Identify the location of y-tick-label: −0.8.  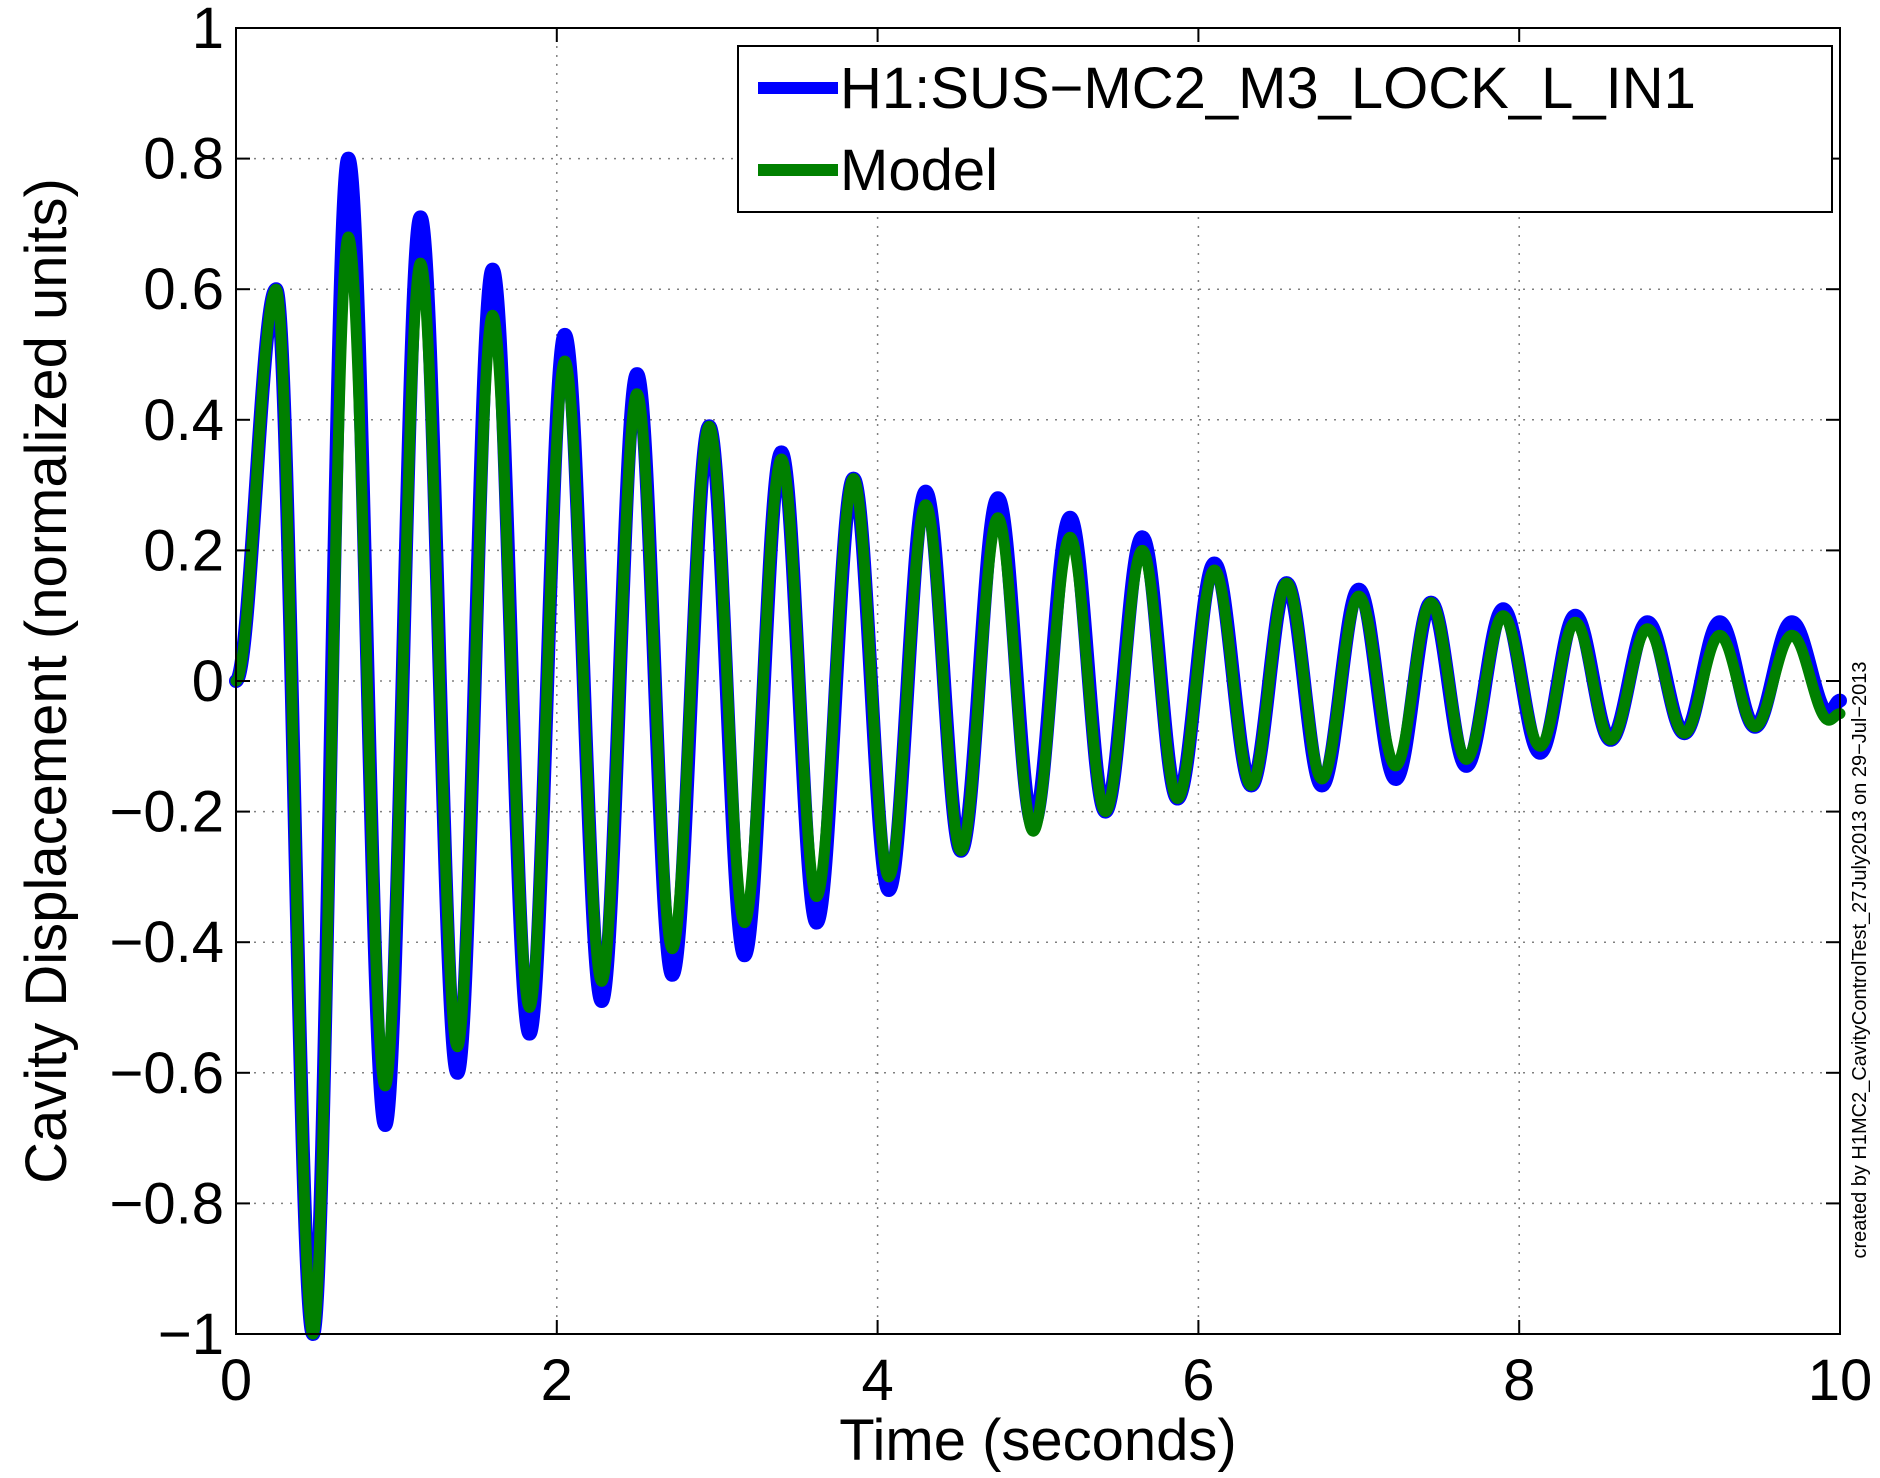
(167, 1203).